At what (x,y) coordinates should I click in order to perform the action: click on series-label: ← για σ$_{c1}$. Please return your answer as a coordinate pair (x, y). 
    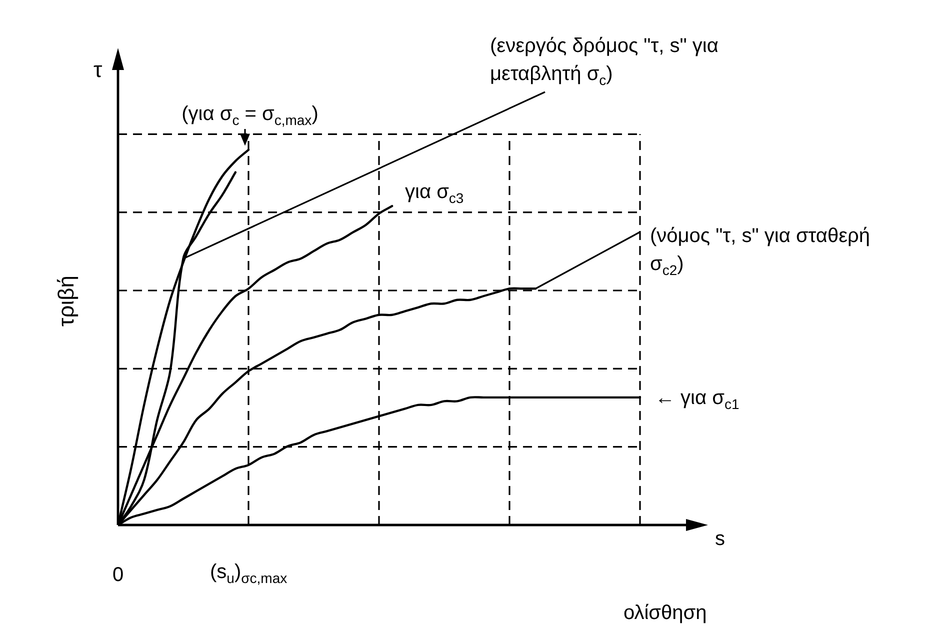
    Looking at the image, I should click on (697, 400).